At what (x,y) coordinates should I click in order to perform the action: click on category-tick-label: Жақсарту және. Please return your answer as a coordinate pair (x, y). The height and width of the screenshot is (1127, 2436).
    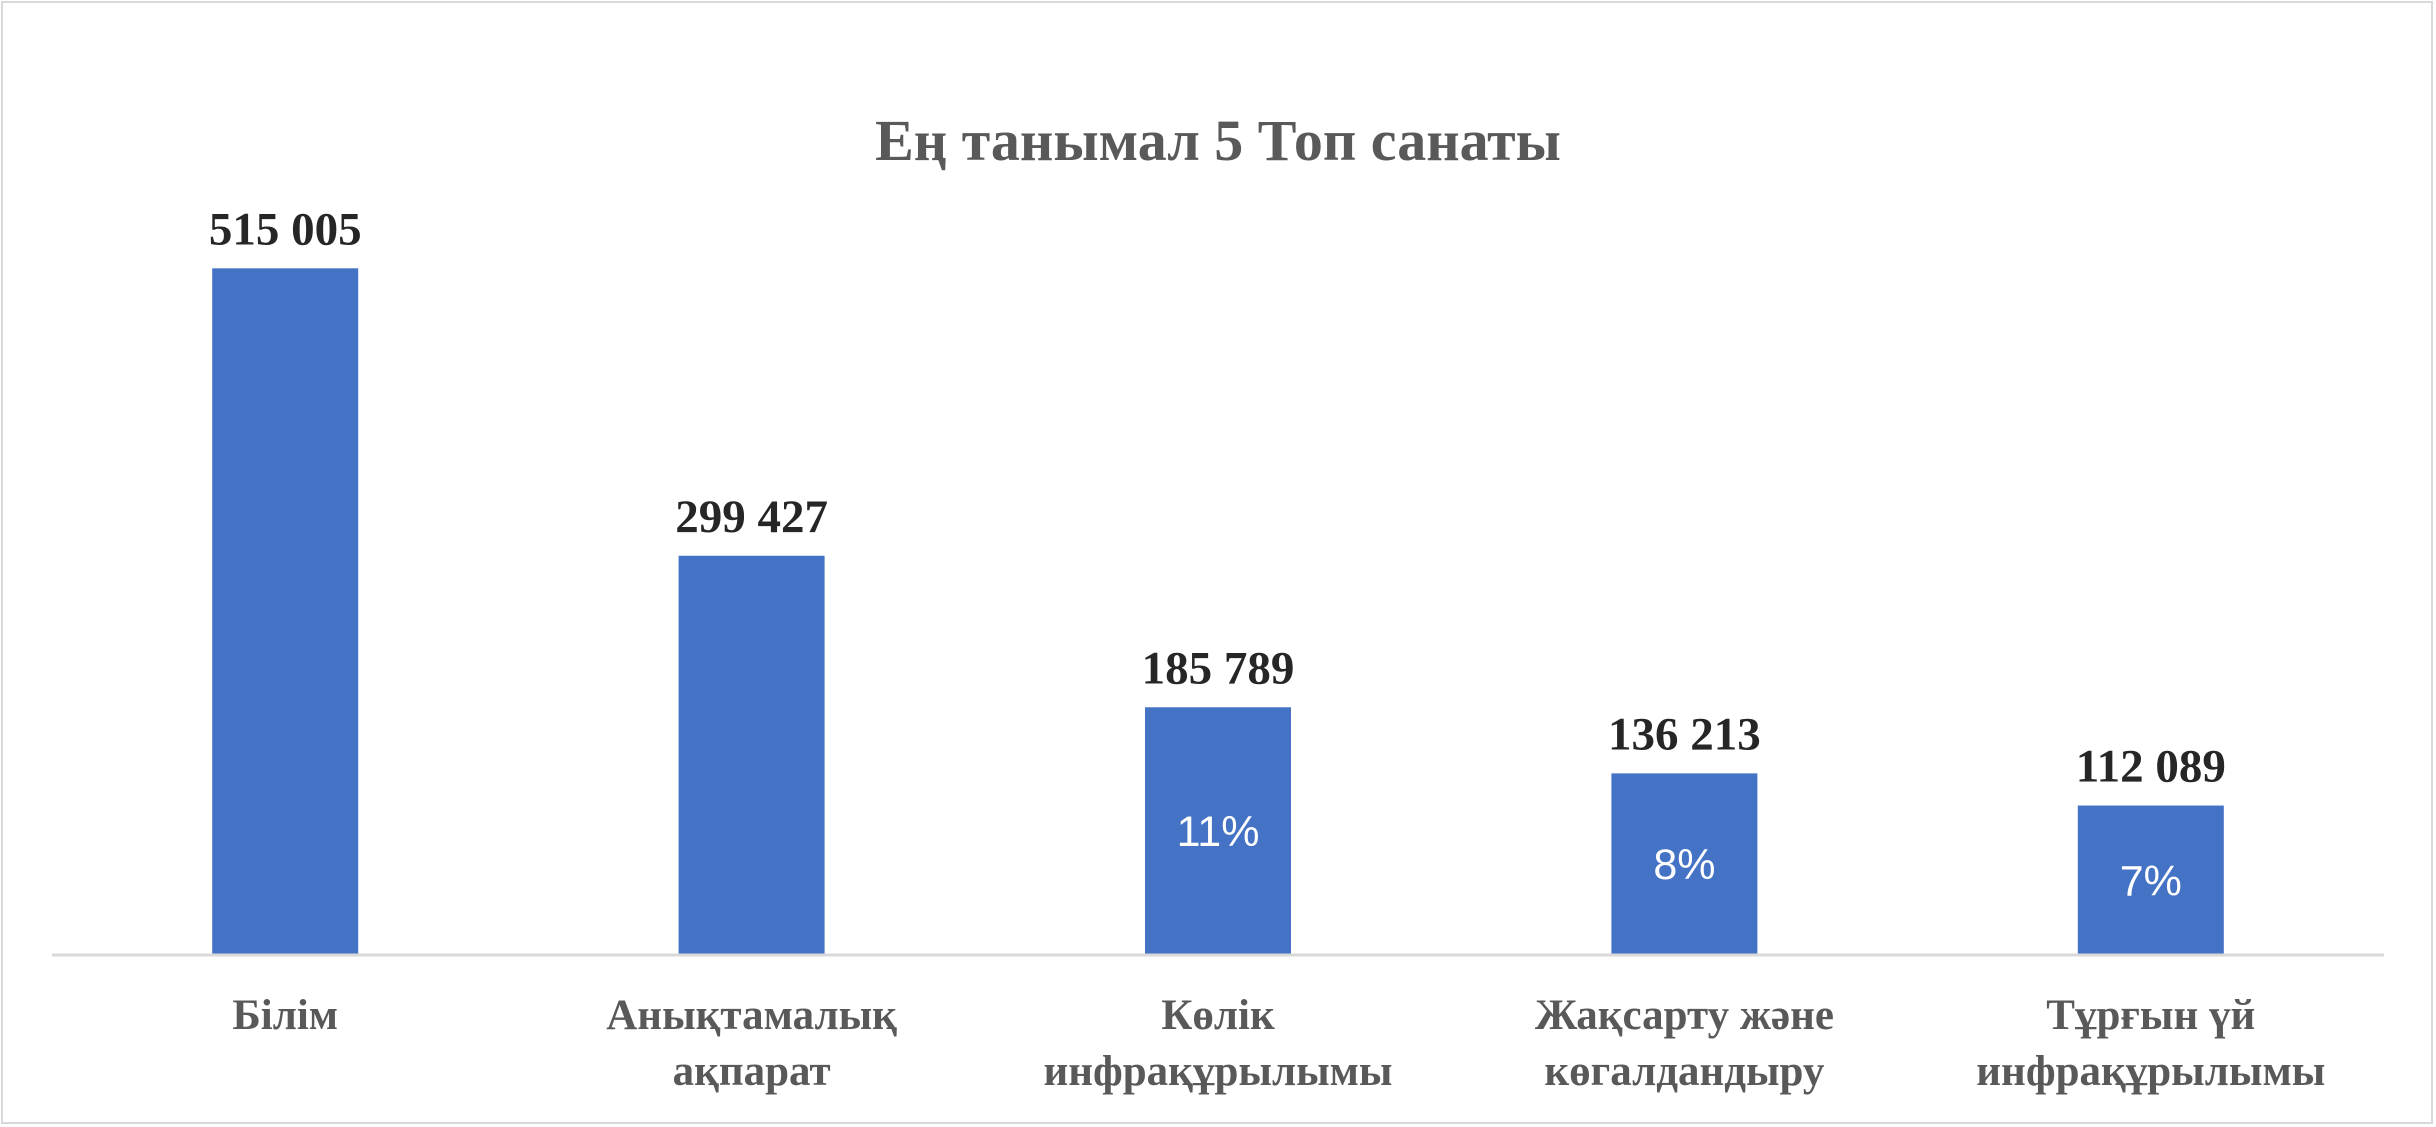
    Looking at the image, I should click on (1684, 1015).